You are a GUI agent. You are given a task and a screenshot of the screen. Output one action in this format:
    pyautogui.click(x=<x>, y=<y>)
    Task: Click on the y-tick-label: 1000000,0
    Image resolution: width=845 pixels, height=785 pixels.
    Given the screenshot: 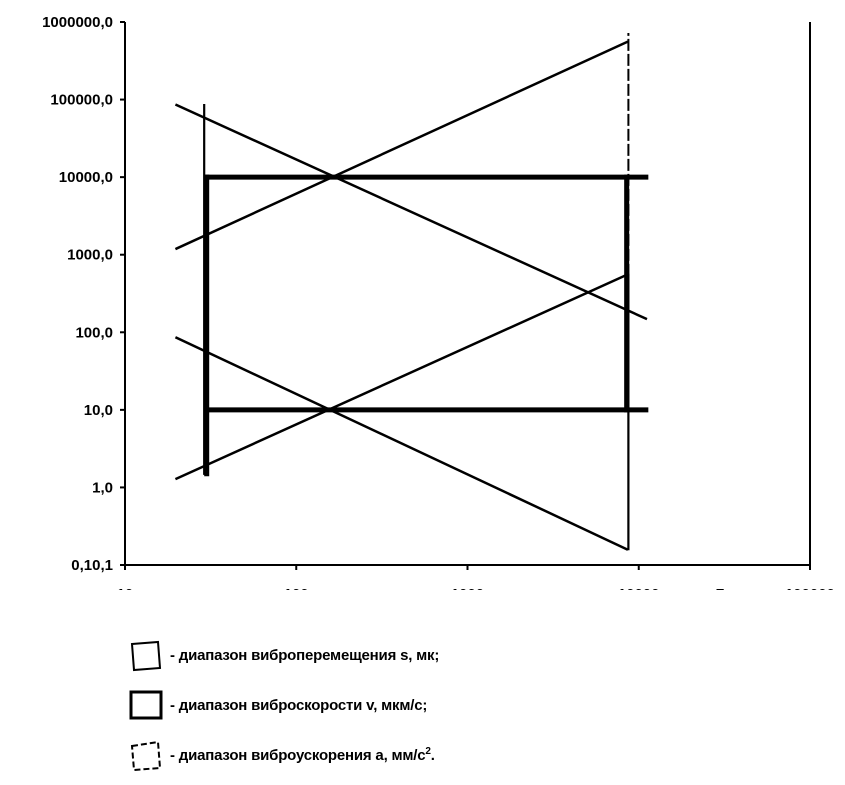 What is the action you would take?
    pyautogui.click(x=77, y=22)
    